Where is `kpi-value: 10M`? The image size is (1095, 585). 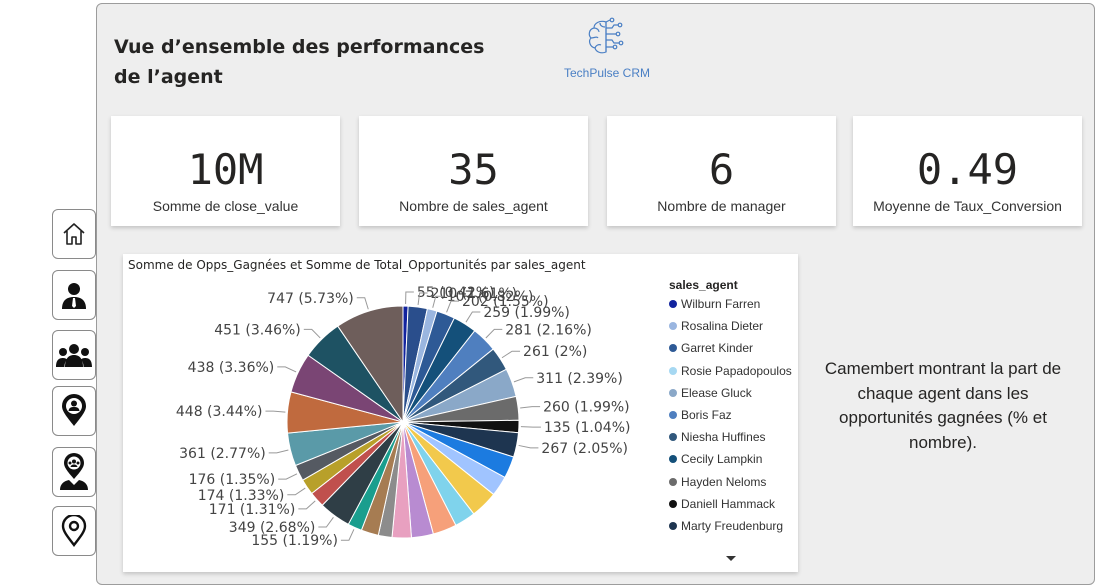
kpi-value: 10M is located at coordinates (225, 169).